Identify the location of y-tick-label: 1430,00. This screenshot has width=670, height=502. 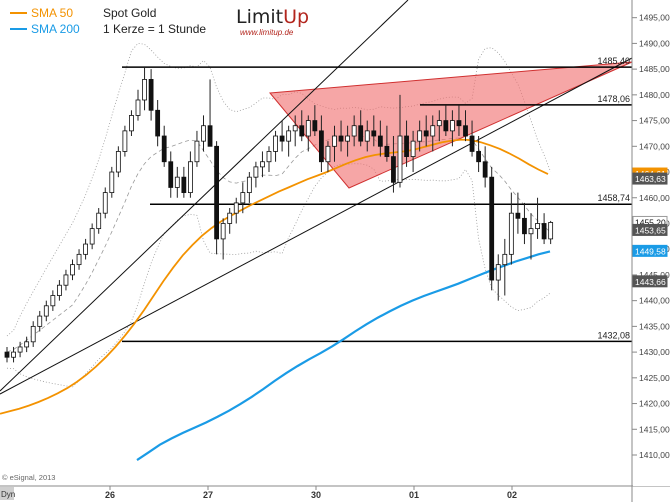
(654, 352).